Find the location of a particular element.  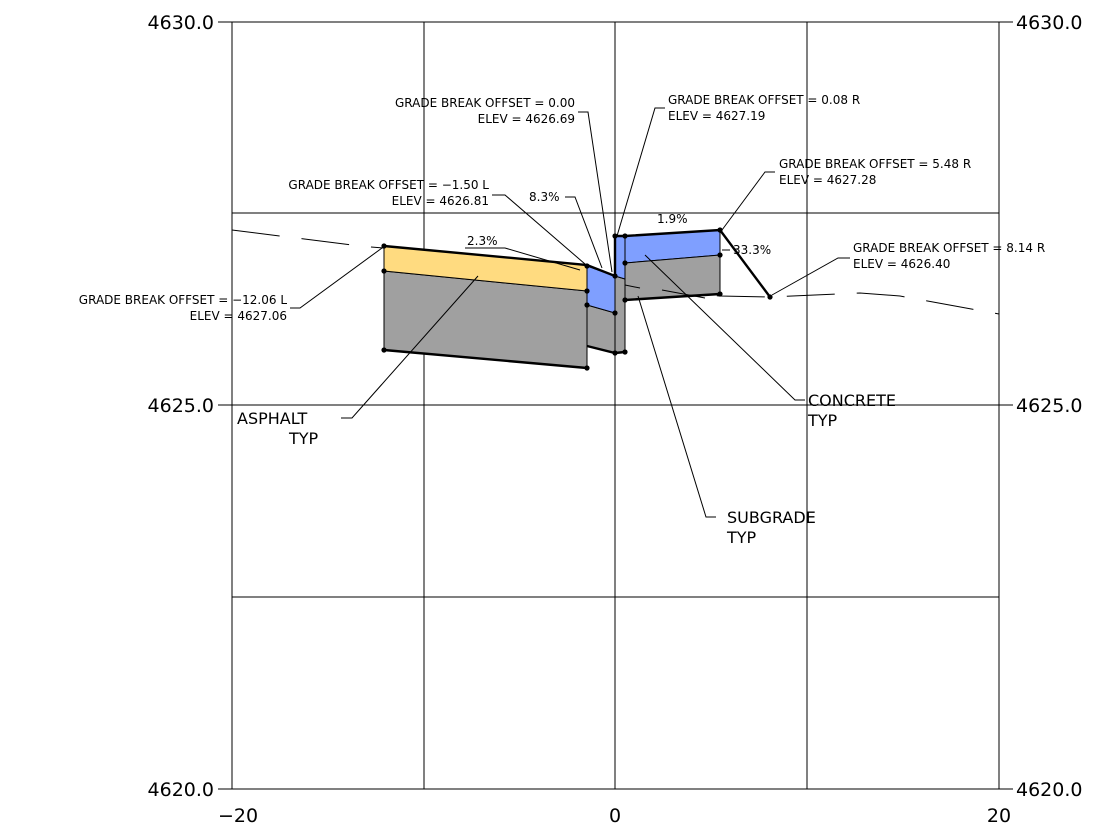

gb-offset-label: GRADE BREAK OFFSET = 5.48 R is located at coordinates (875, 164).